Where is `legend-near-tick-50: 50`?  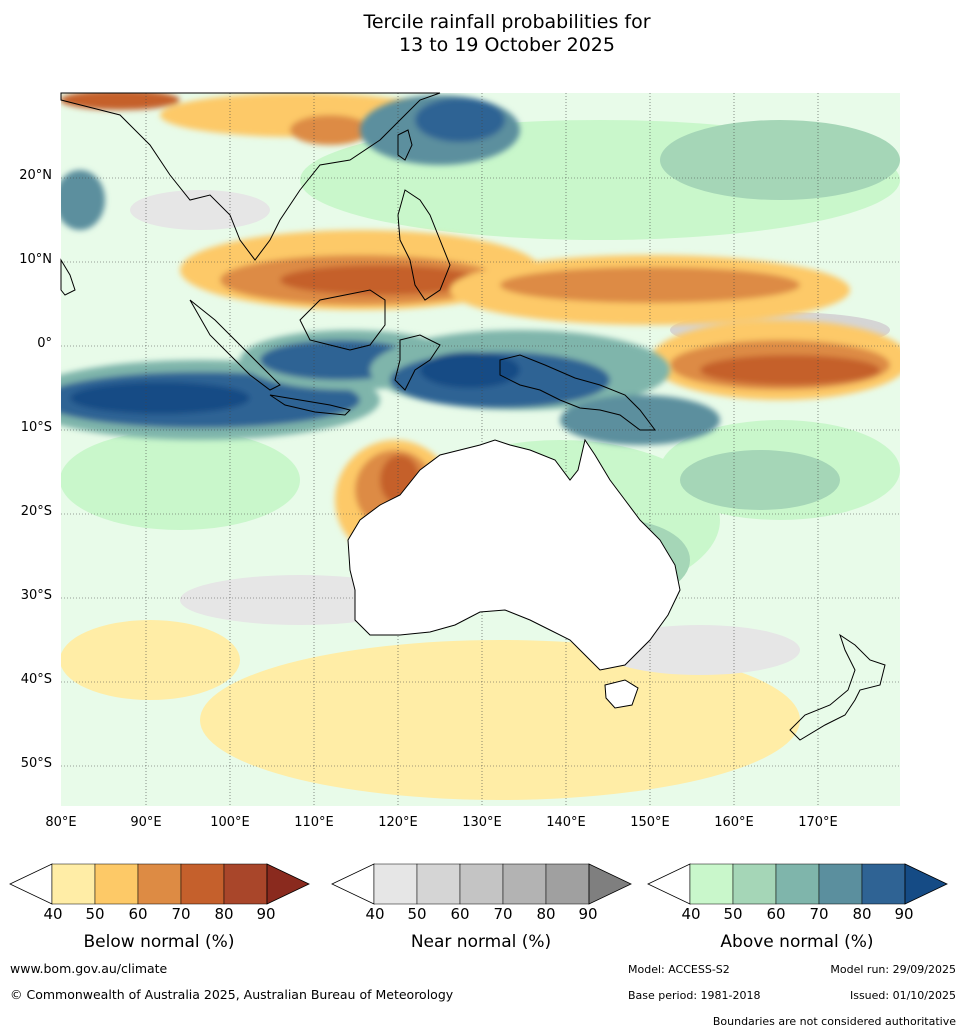 legend-near-tick-50: 50 is located at coordinates (417, 914).